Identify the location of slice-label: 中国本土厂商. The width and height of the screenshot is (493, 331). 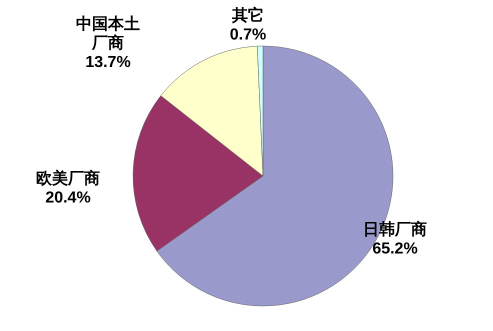
(108, 33).